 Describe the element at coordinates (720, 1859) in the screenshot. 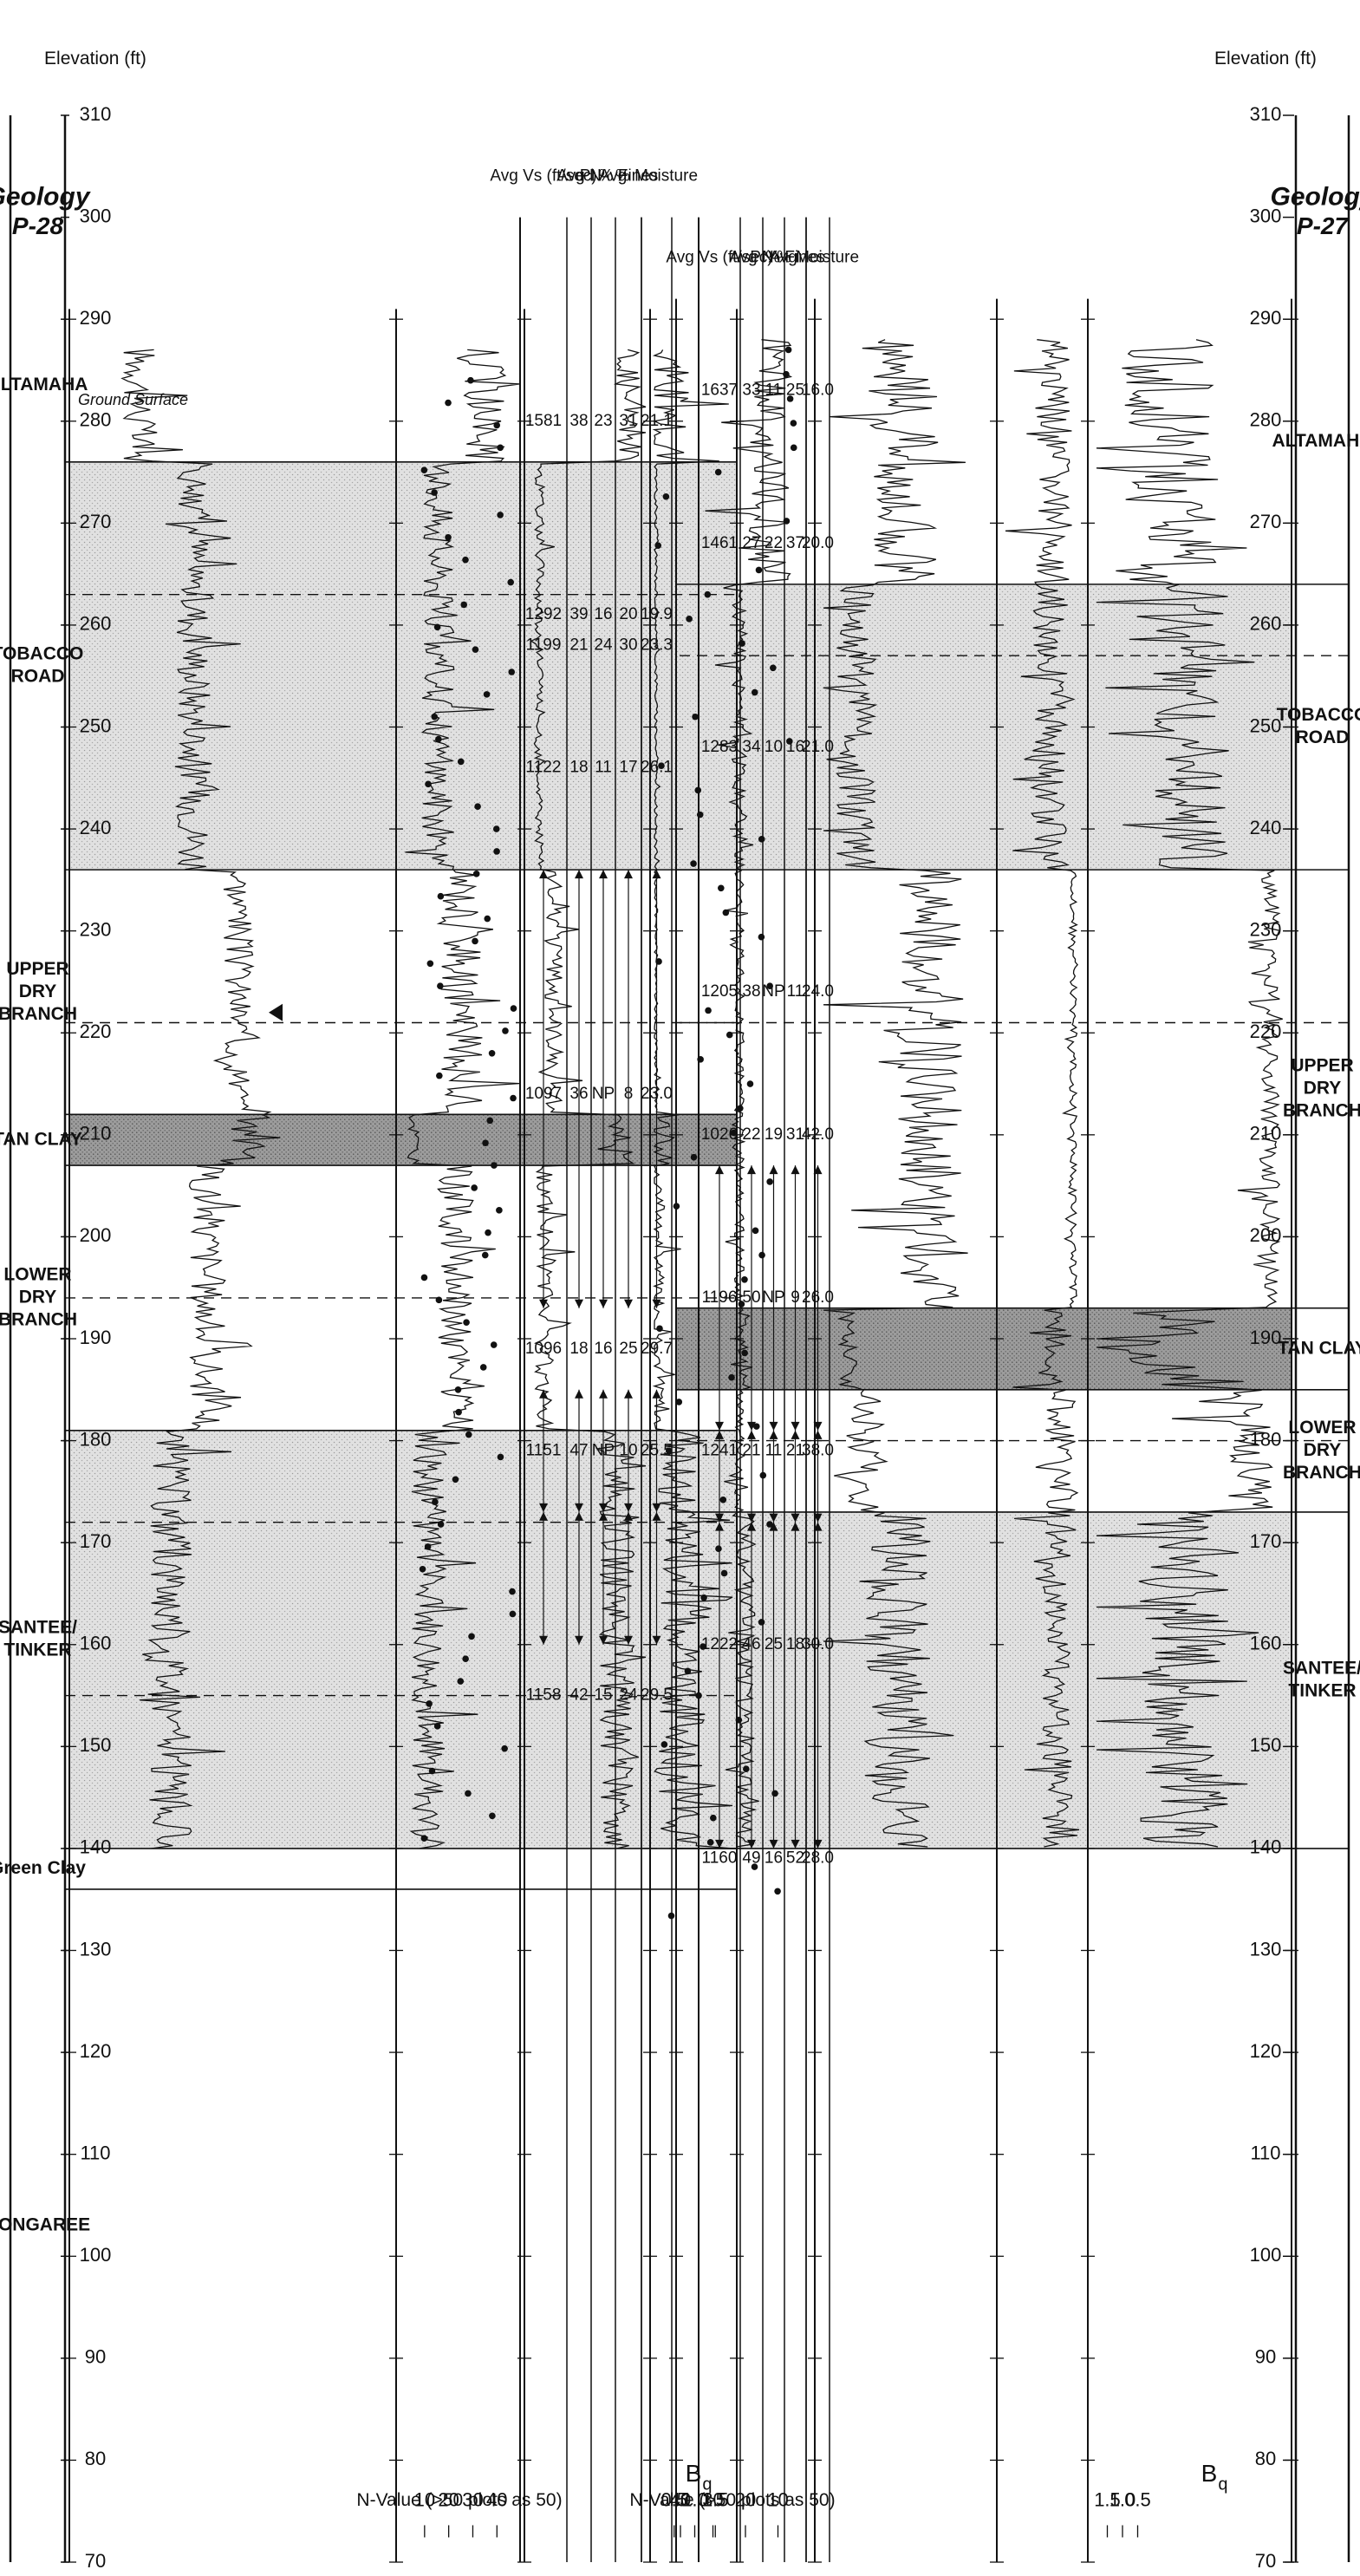

I see `table-value: 1160` at that location.